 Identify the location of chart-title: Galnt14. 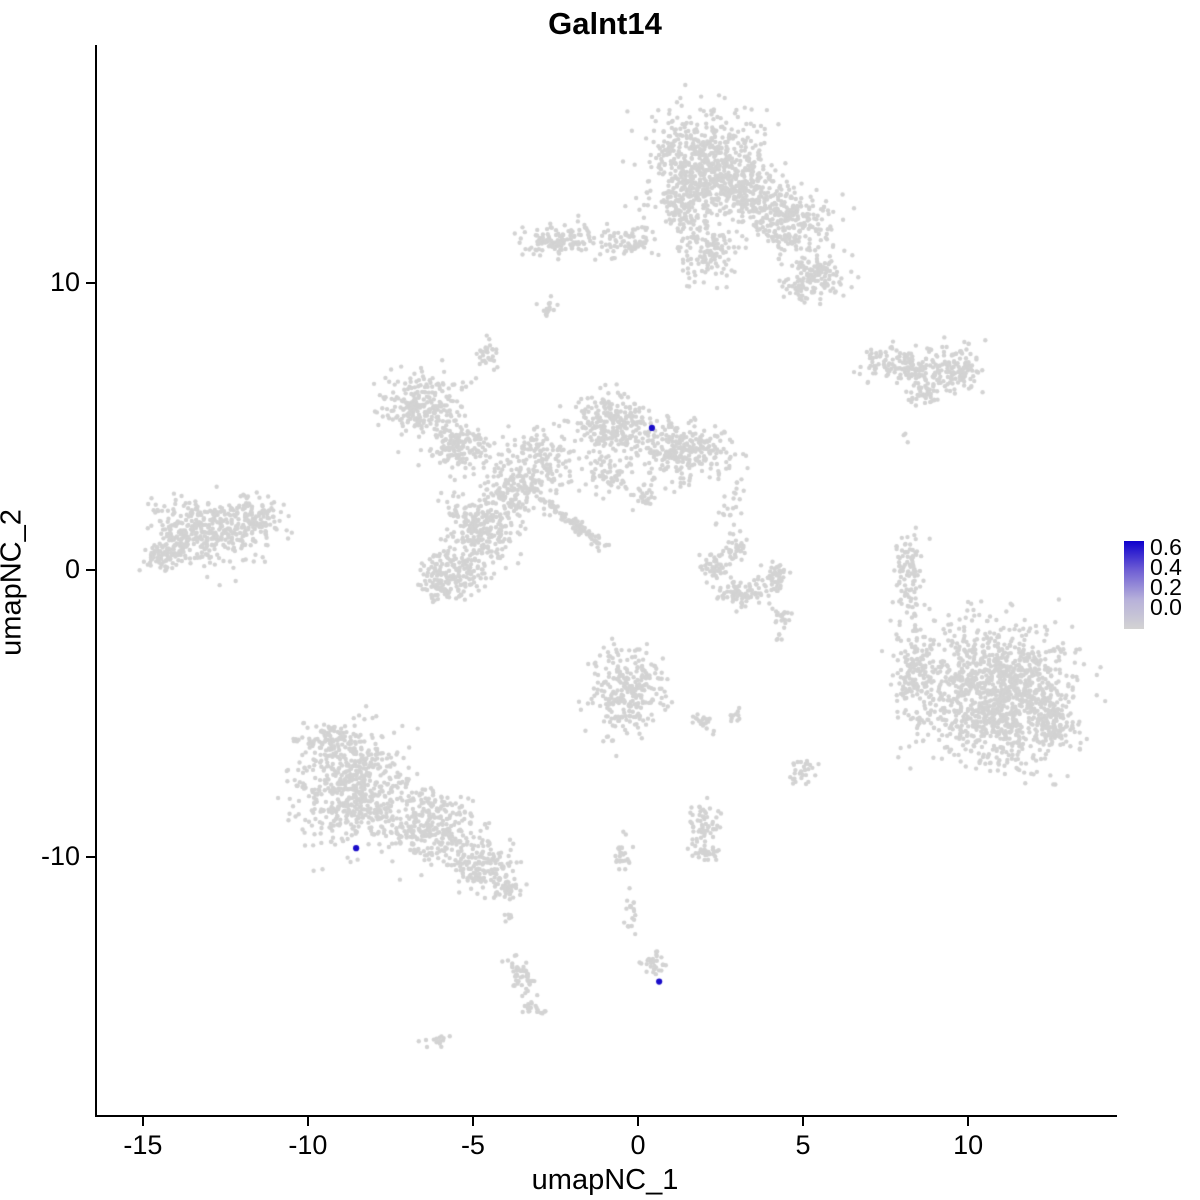
(605, 23).